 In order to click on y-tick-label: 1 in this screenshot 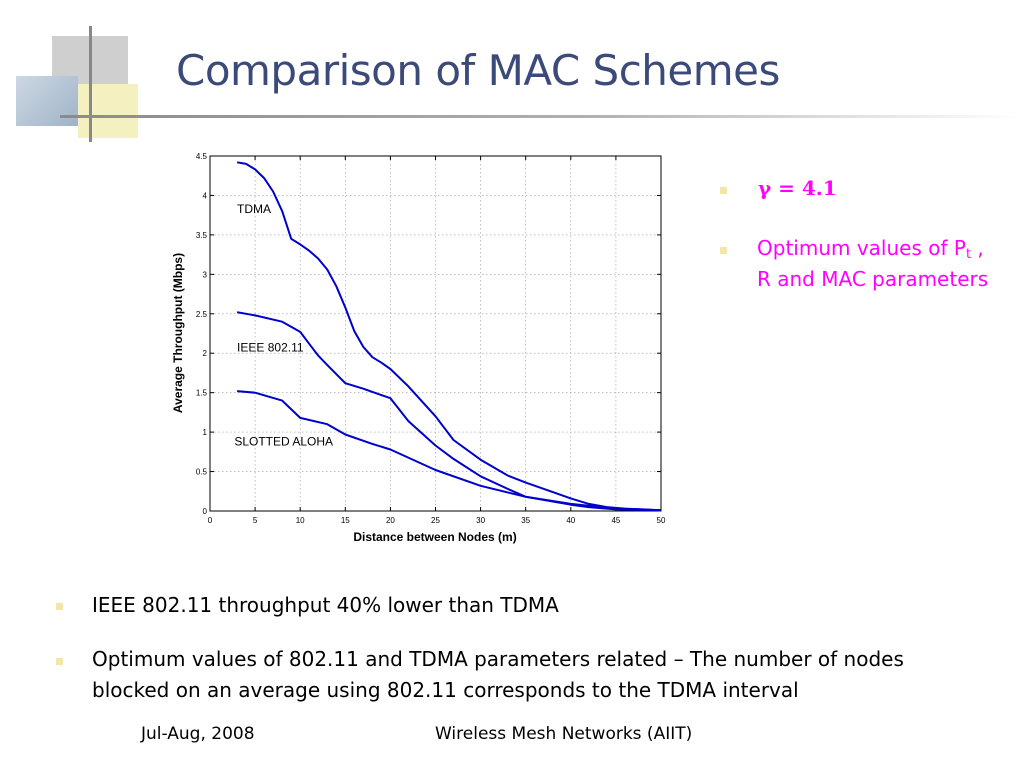, I will do `click(205, 432)`.